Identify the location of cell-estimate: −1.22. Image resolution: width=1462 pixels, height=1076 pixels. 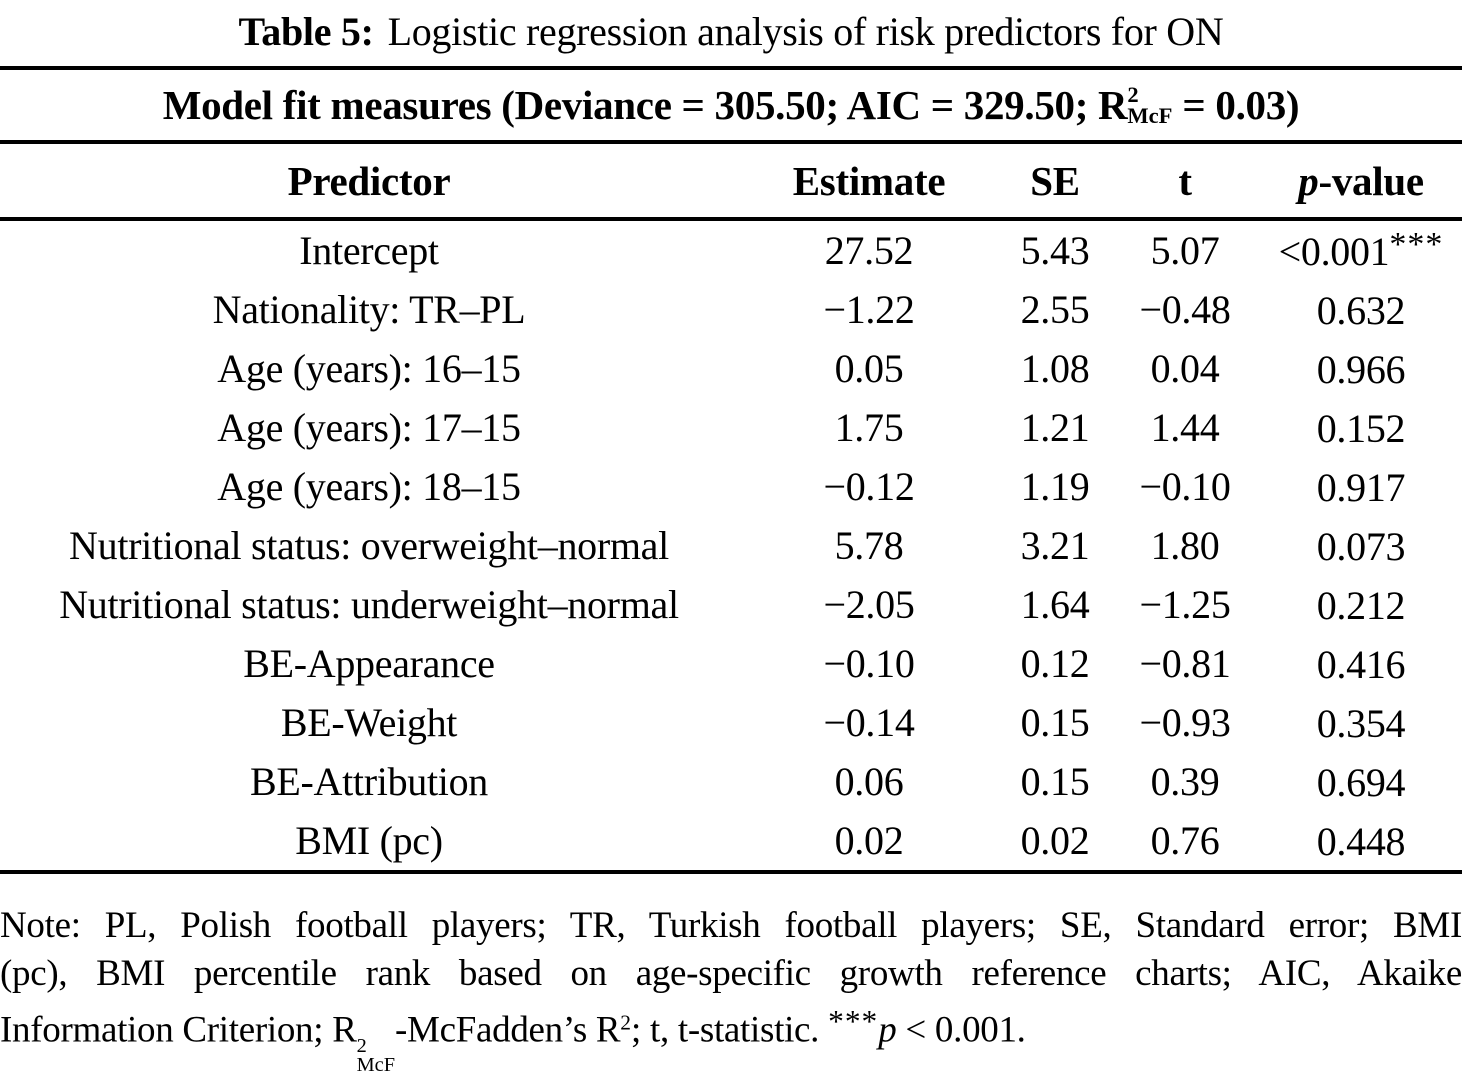
(869, 309).